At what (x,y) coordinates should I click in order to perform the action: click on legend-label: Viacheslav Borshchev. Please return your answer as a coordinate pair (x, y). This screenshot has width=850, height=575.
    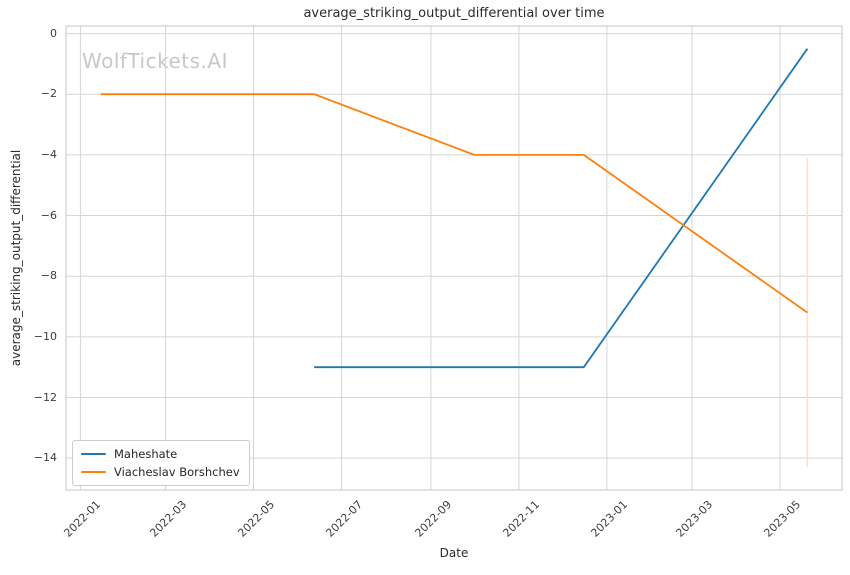
    Looking at the image, I should click on (177, 472).